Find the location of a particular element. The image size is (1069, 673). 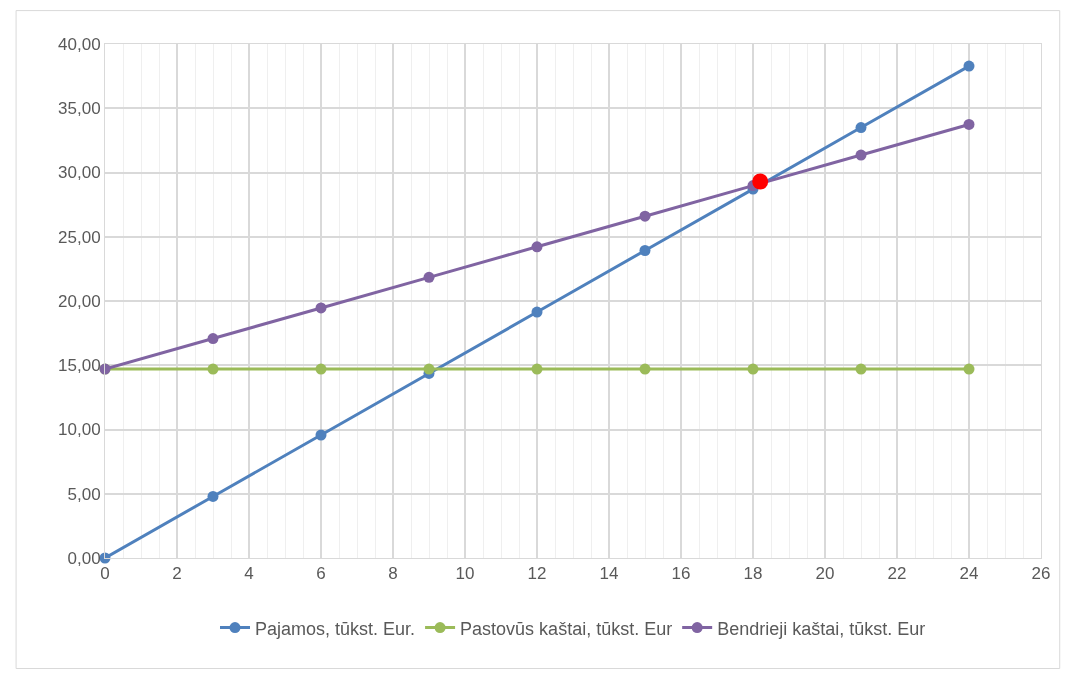

x-tick-label: 22 is located at coordinates (897, 574).